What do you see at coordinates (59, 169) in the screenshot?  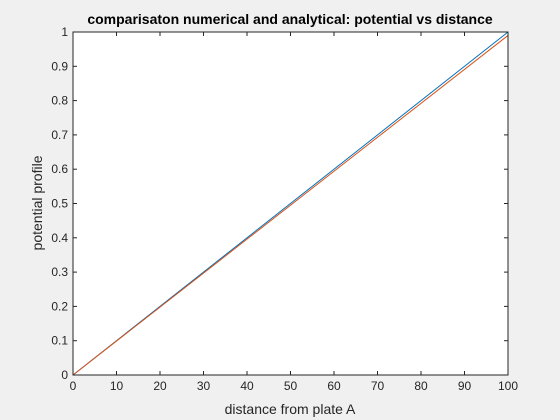 I see `y-tick-label: 0.6` at bounding box center [59, 169].